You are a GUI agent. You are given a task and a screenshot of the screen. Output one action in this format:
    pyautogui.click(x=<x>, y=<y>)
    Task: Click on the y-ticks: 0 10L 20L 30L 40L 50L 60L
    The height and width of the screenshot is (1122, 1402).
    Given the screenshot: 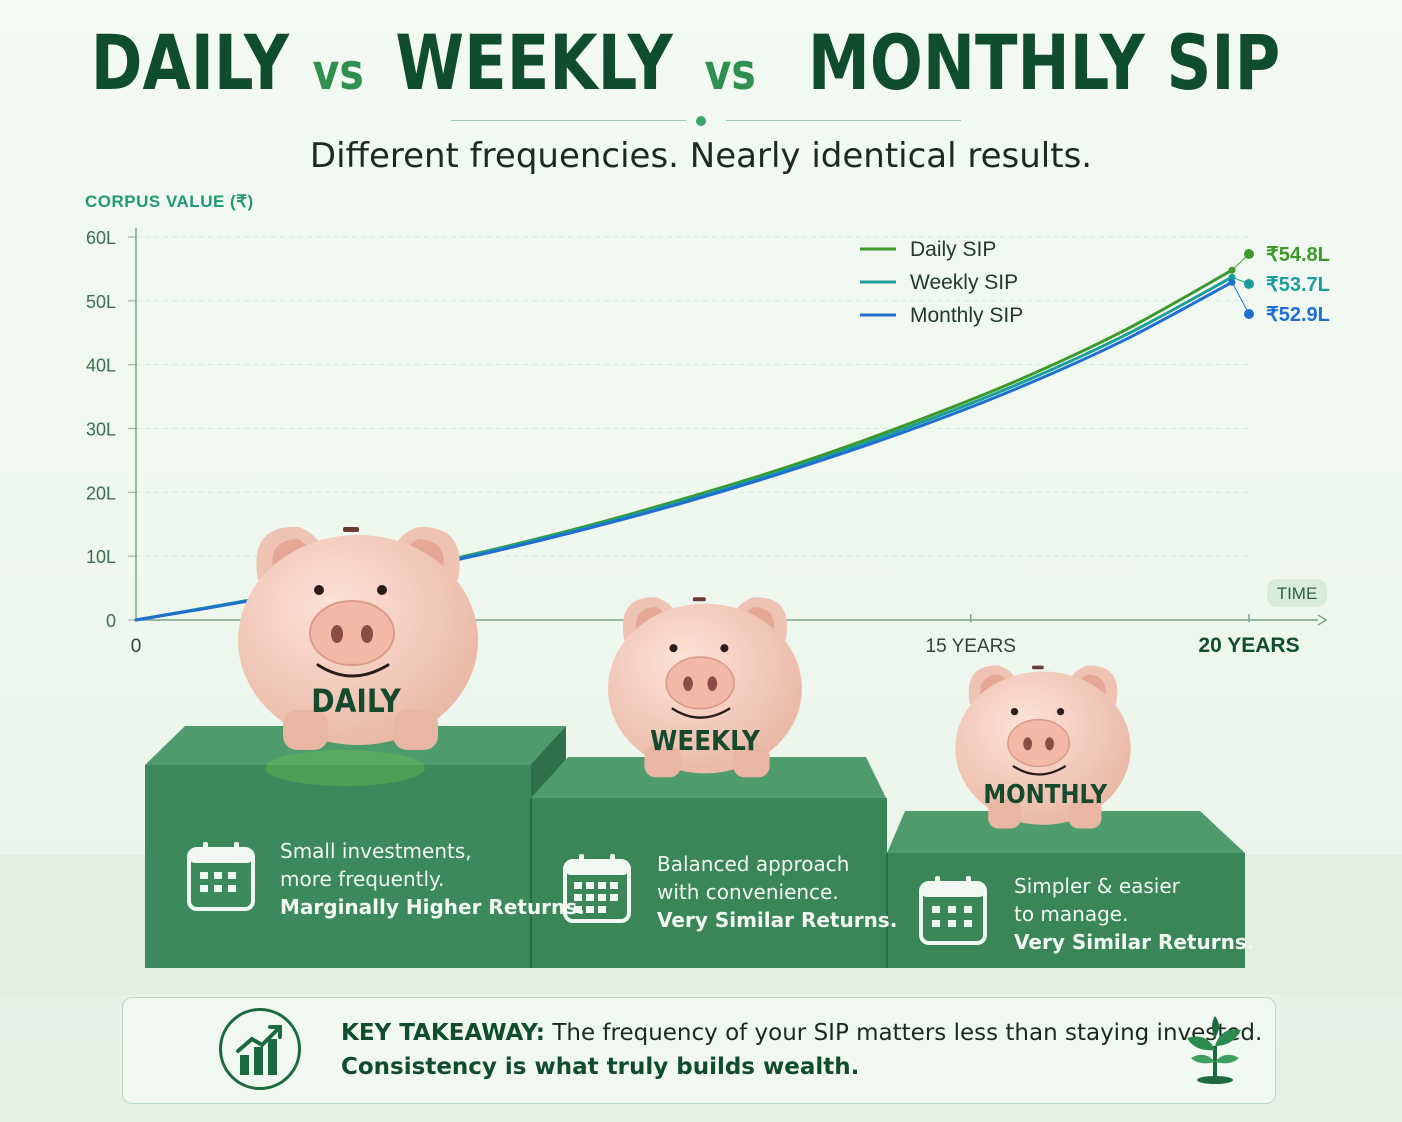 What is the action you would take?
    pyautogui.click(x=111, y=429)
    